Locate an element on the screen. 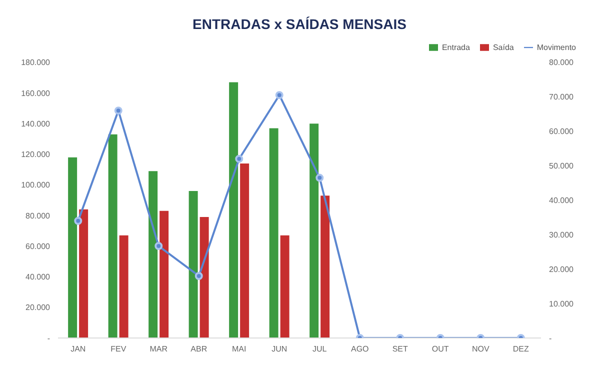  y2-tick-label: 20.000 is located at coordinates (561, 269).